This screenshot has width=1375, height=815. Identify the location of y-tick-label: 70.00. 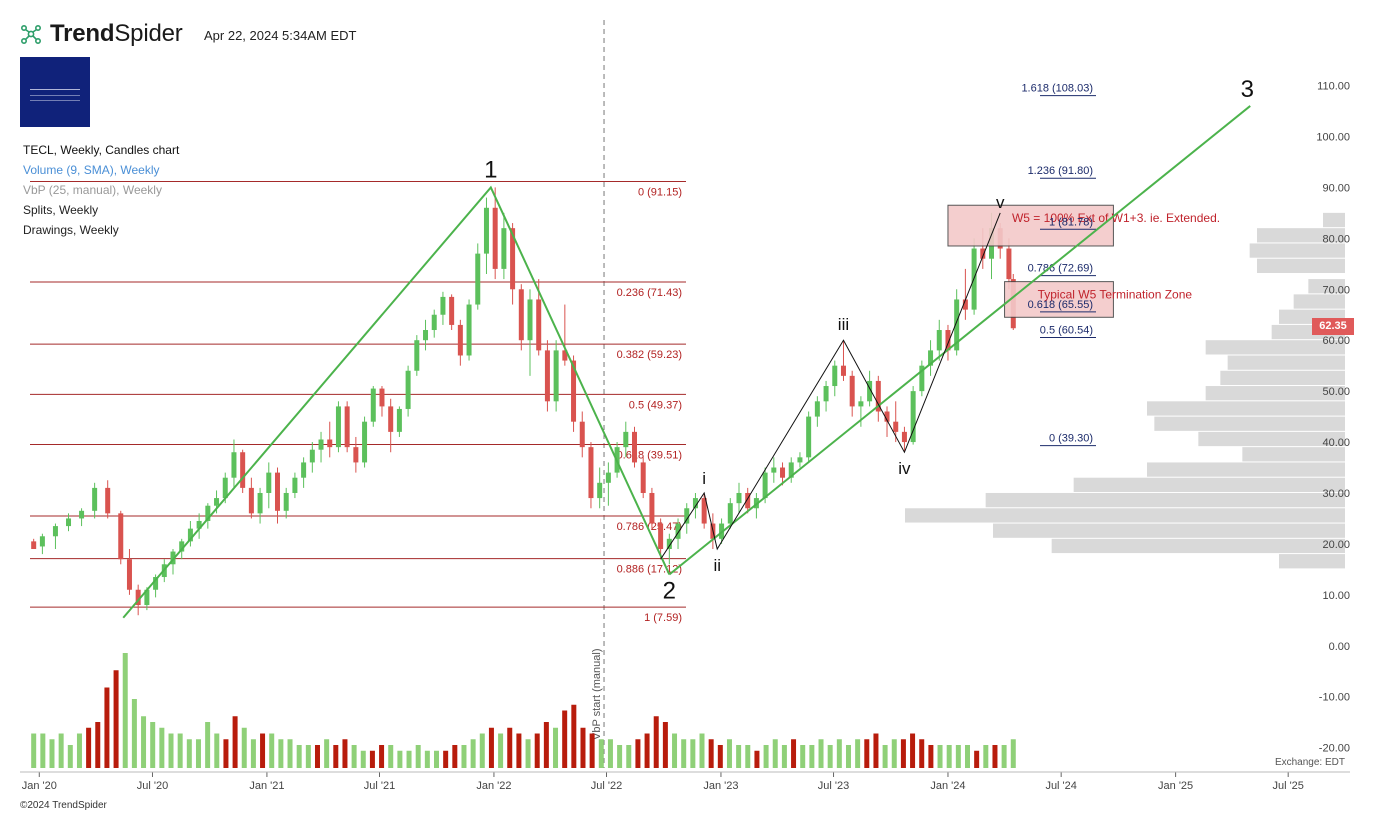
(1336, 290).